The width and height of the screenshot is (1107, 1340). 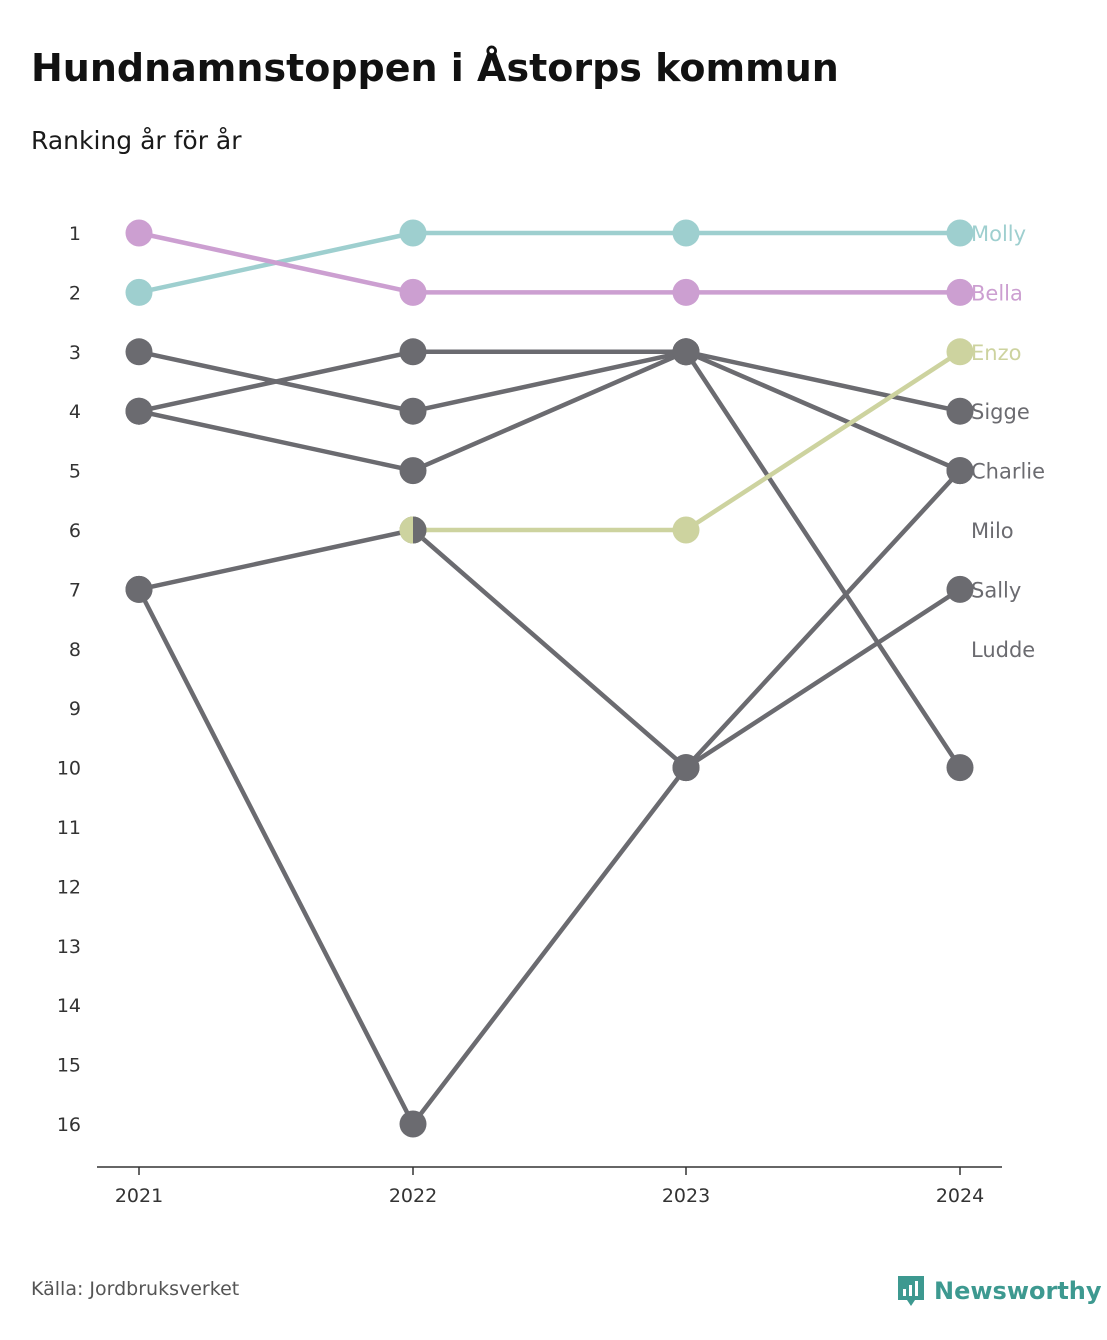 What do you see at coordinates (75, 234) in the screenshot?
I see `y-tick-label: 1` at bounding box center [75, 234].